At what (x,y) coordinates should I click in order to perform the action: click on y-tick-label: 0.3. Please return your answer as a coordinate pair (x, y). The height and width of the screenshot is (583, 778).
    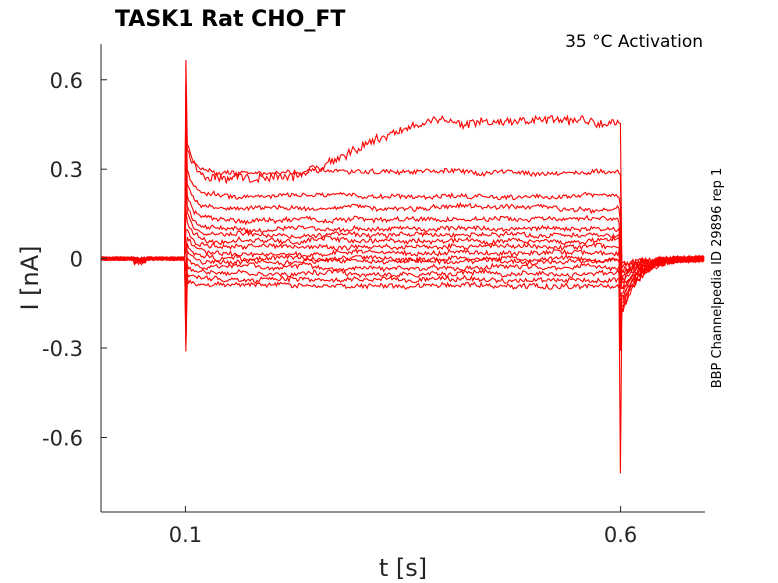
    Looking at the image, I should click on (66, 170).